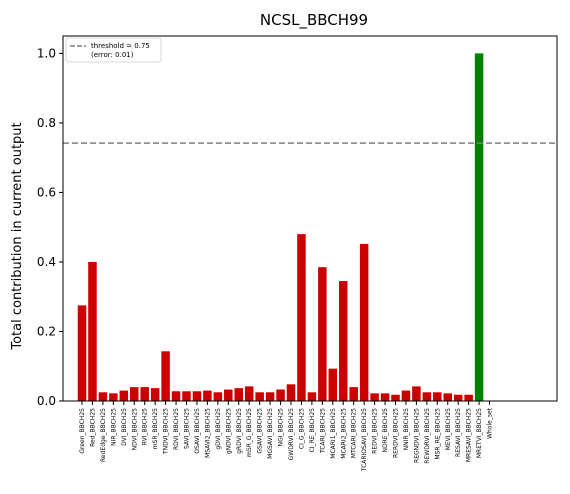  Describe the element at coordinates (218, 396) in the screenshot. I see `bar-gDVI_BBCH25` at that location.